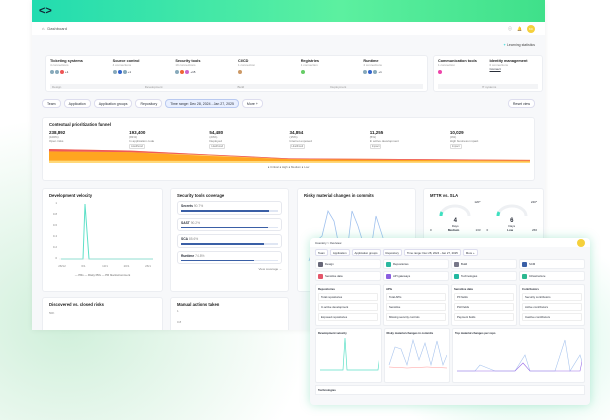 This screenshot has width=610, height=420. I want to click on inventory-tile: Repositories, so click(416, 264).